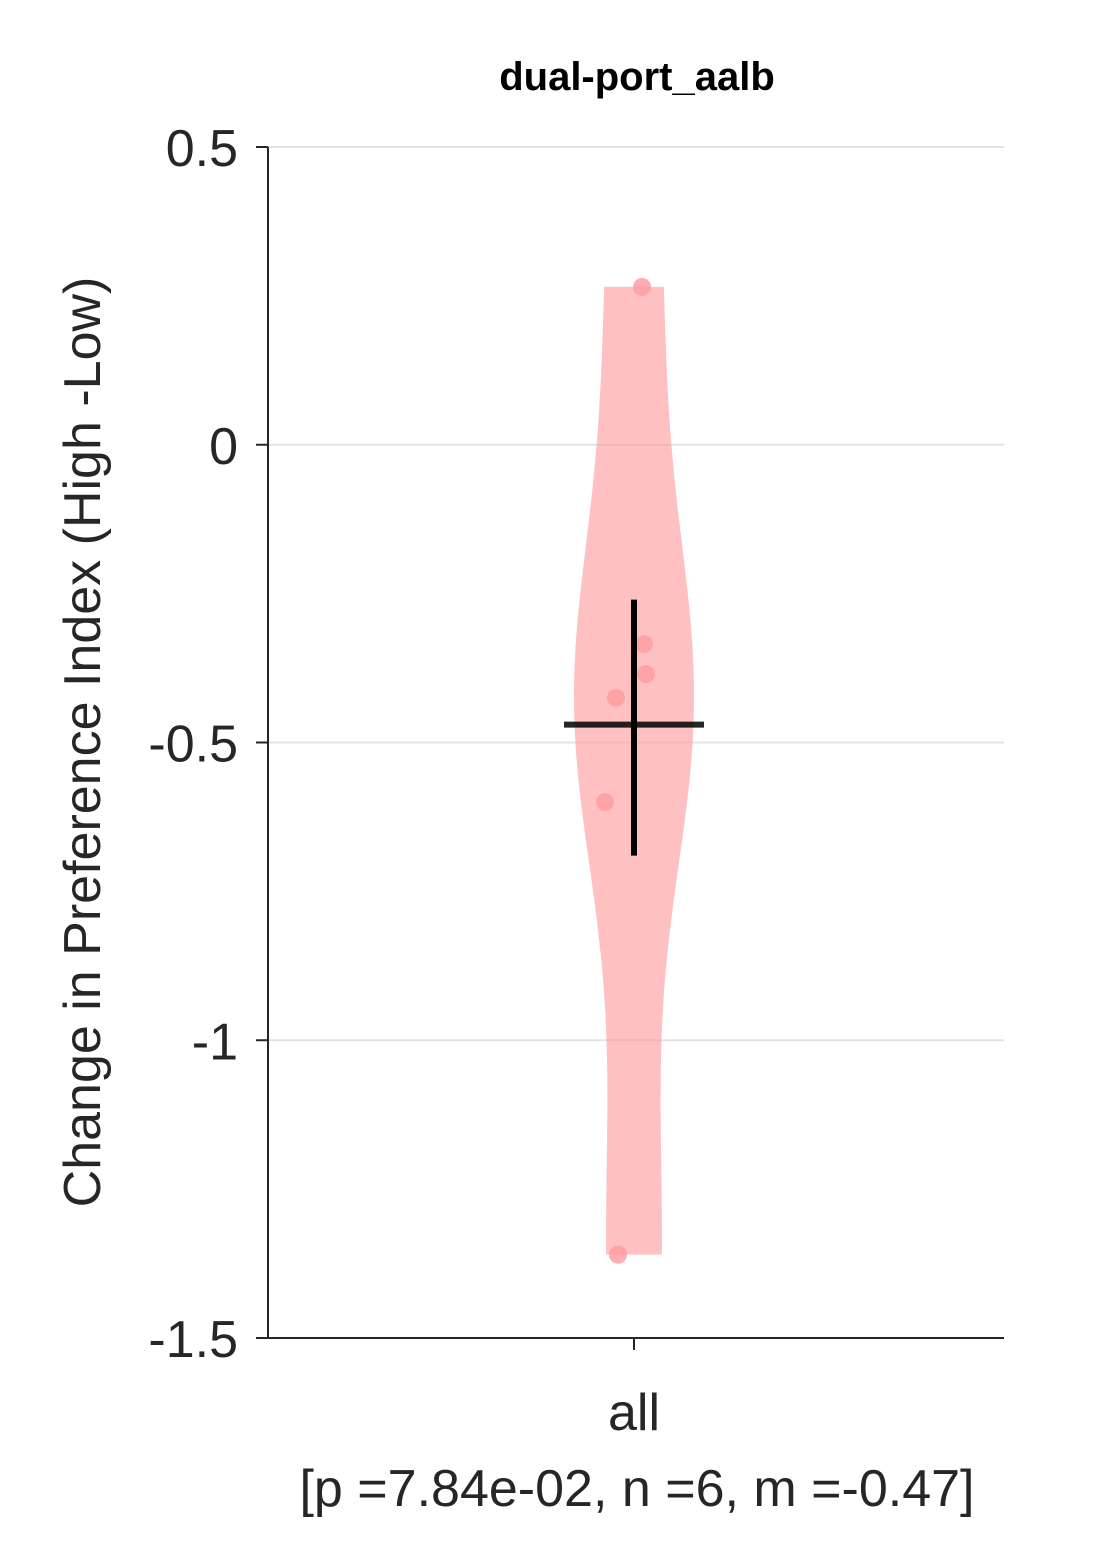  Describe the element at coordinates (193, 1340) in the screenshot. I see `y-tick-label: -1.5` at that location.